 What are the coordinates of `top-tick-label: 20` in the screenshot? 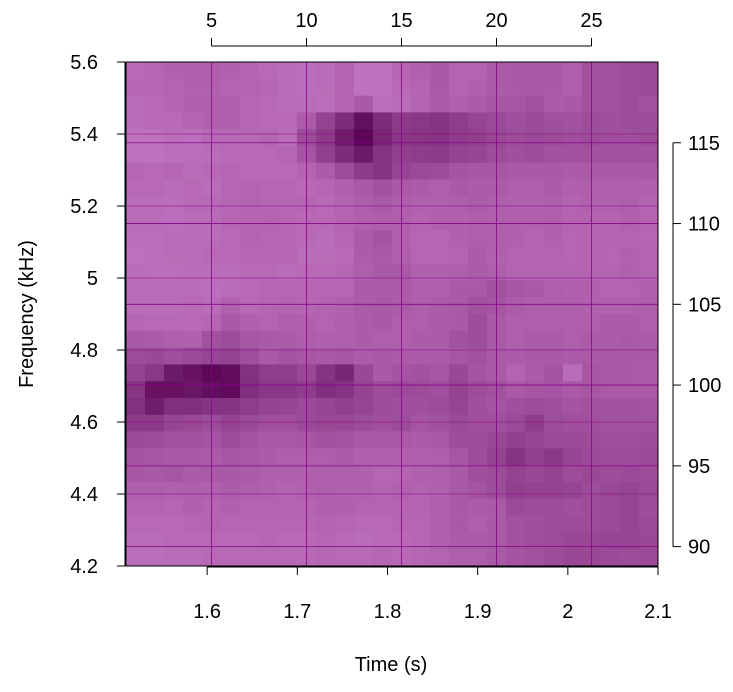 It's located at (496, 21).